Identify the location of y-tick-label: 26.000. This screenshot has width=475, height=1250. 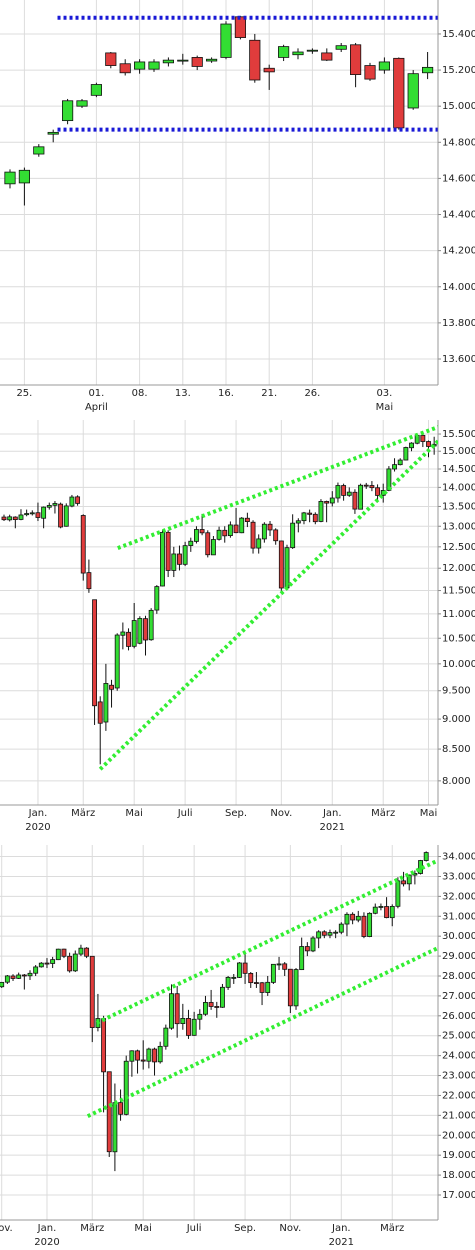
(458, 1016).